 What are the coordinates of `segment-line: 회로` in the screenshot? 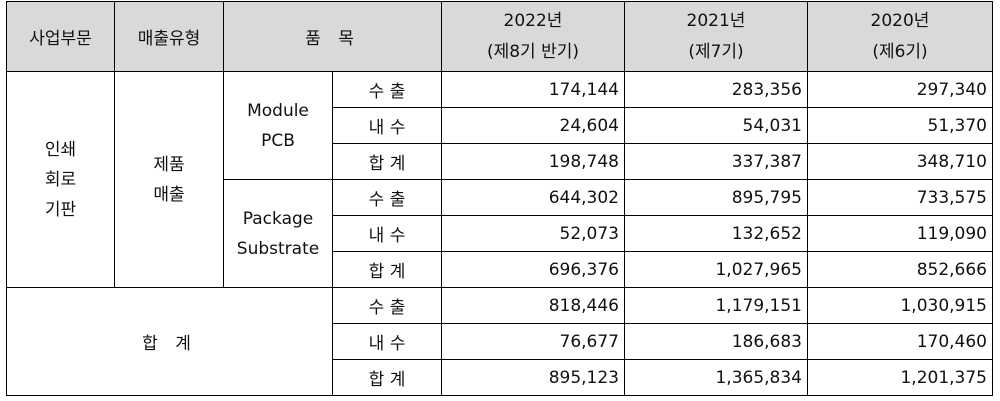 It's located at (60, 179).